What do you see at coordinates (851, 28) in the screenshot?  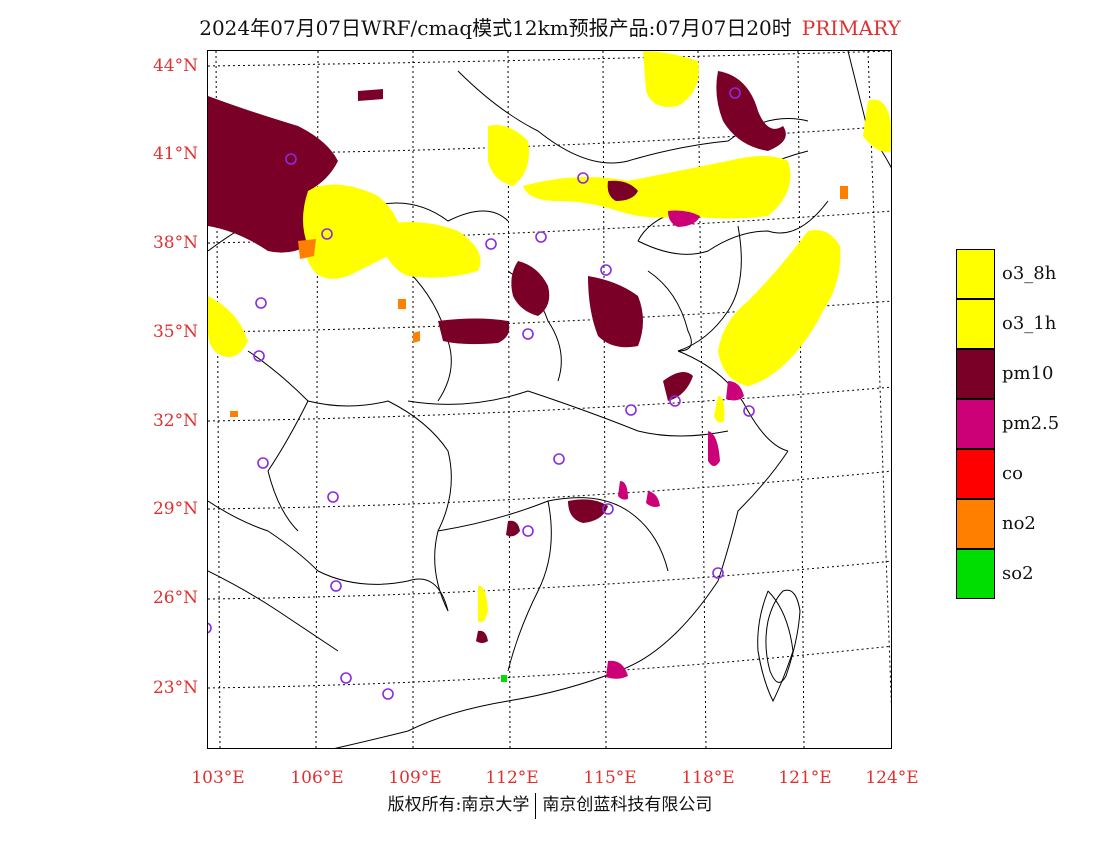 I see `title-tag: PRIMARY` at bounding box center [851, 28].